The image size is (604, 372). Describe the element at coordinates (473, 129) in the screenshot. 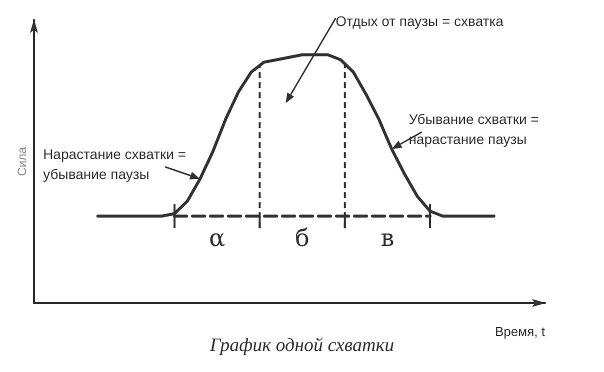

I see `annotation: Убывание схватки = нарастание паузы` at that location.